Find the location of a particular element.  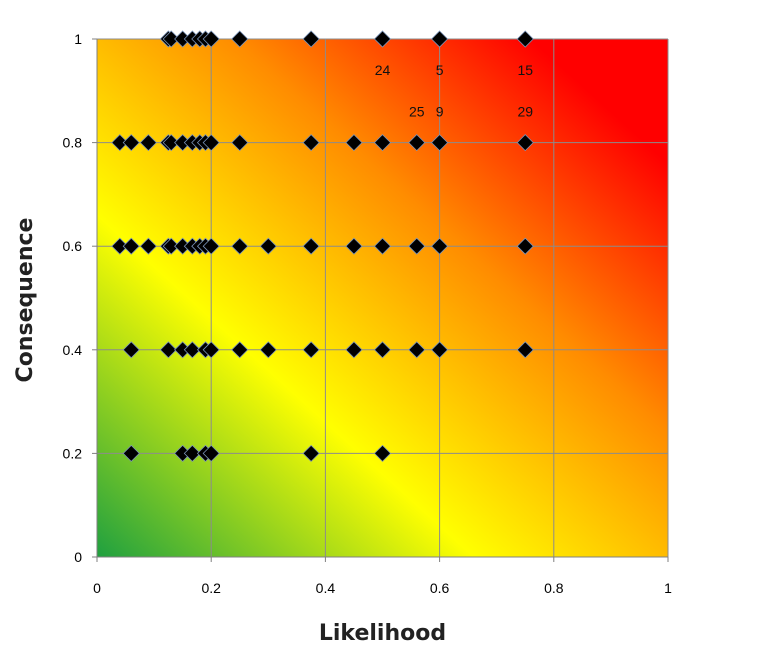

point-annotations: 24 5 15 25 9 29 is located at coordinates (454, 90).